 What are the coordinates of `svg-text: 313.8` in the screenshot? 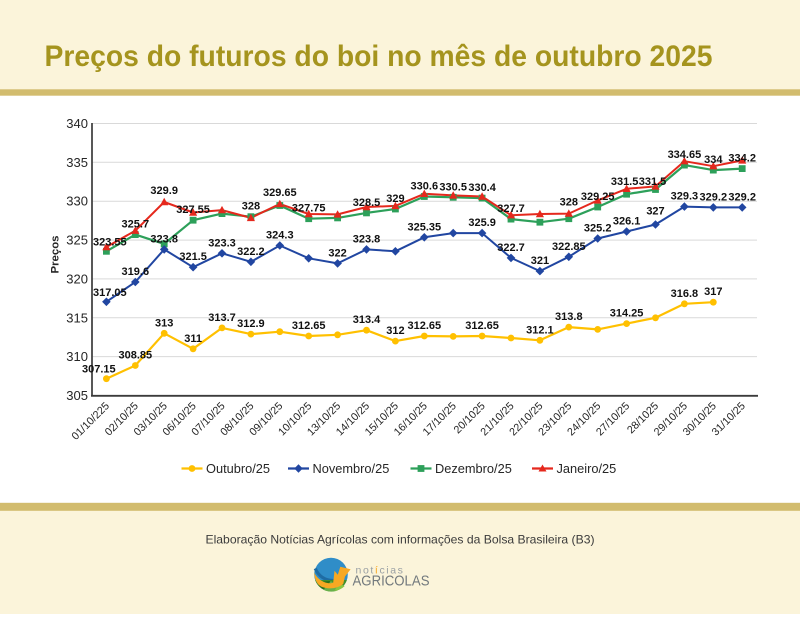 It's located at (569, 317).